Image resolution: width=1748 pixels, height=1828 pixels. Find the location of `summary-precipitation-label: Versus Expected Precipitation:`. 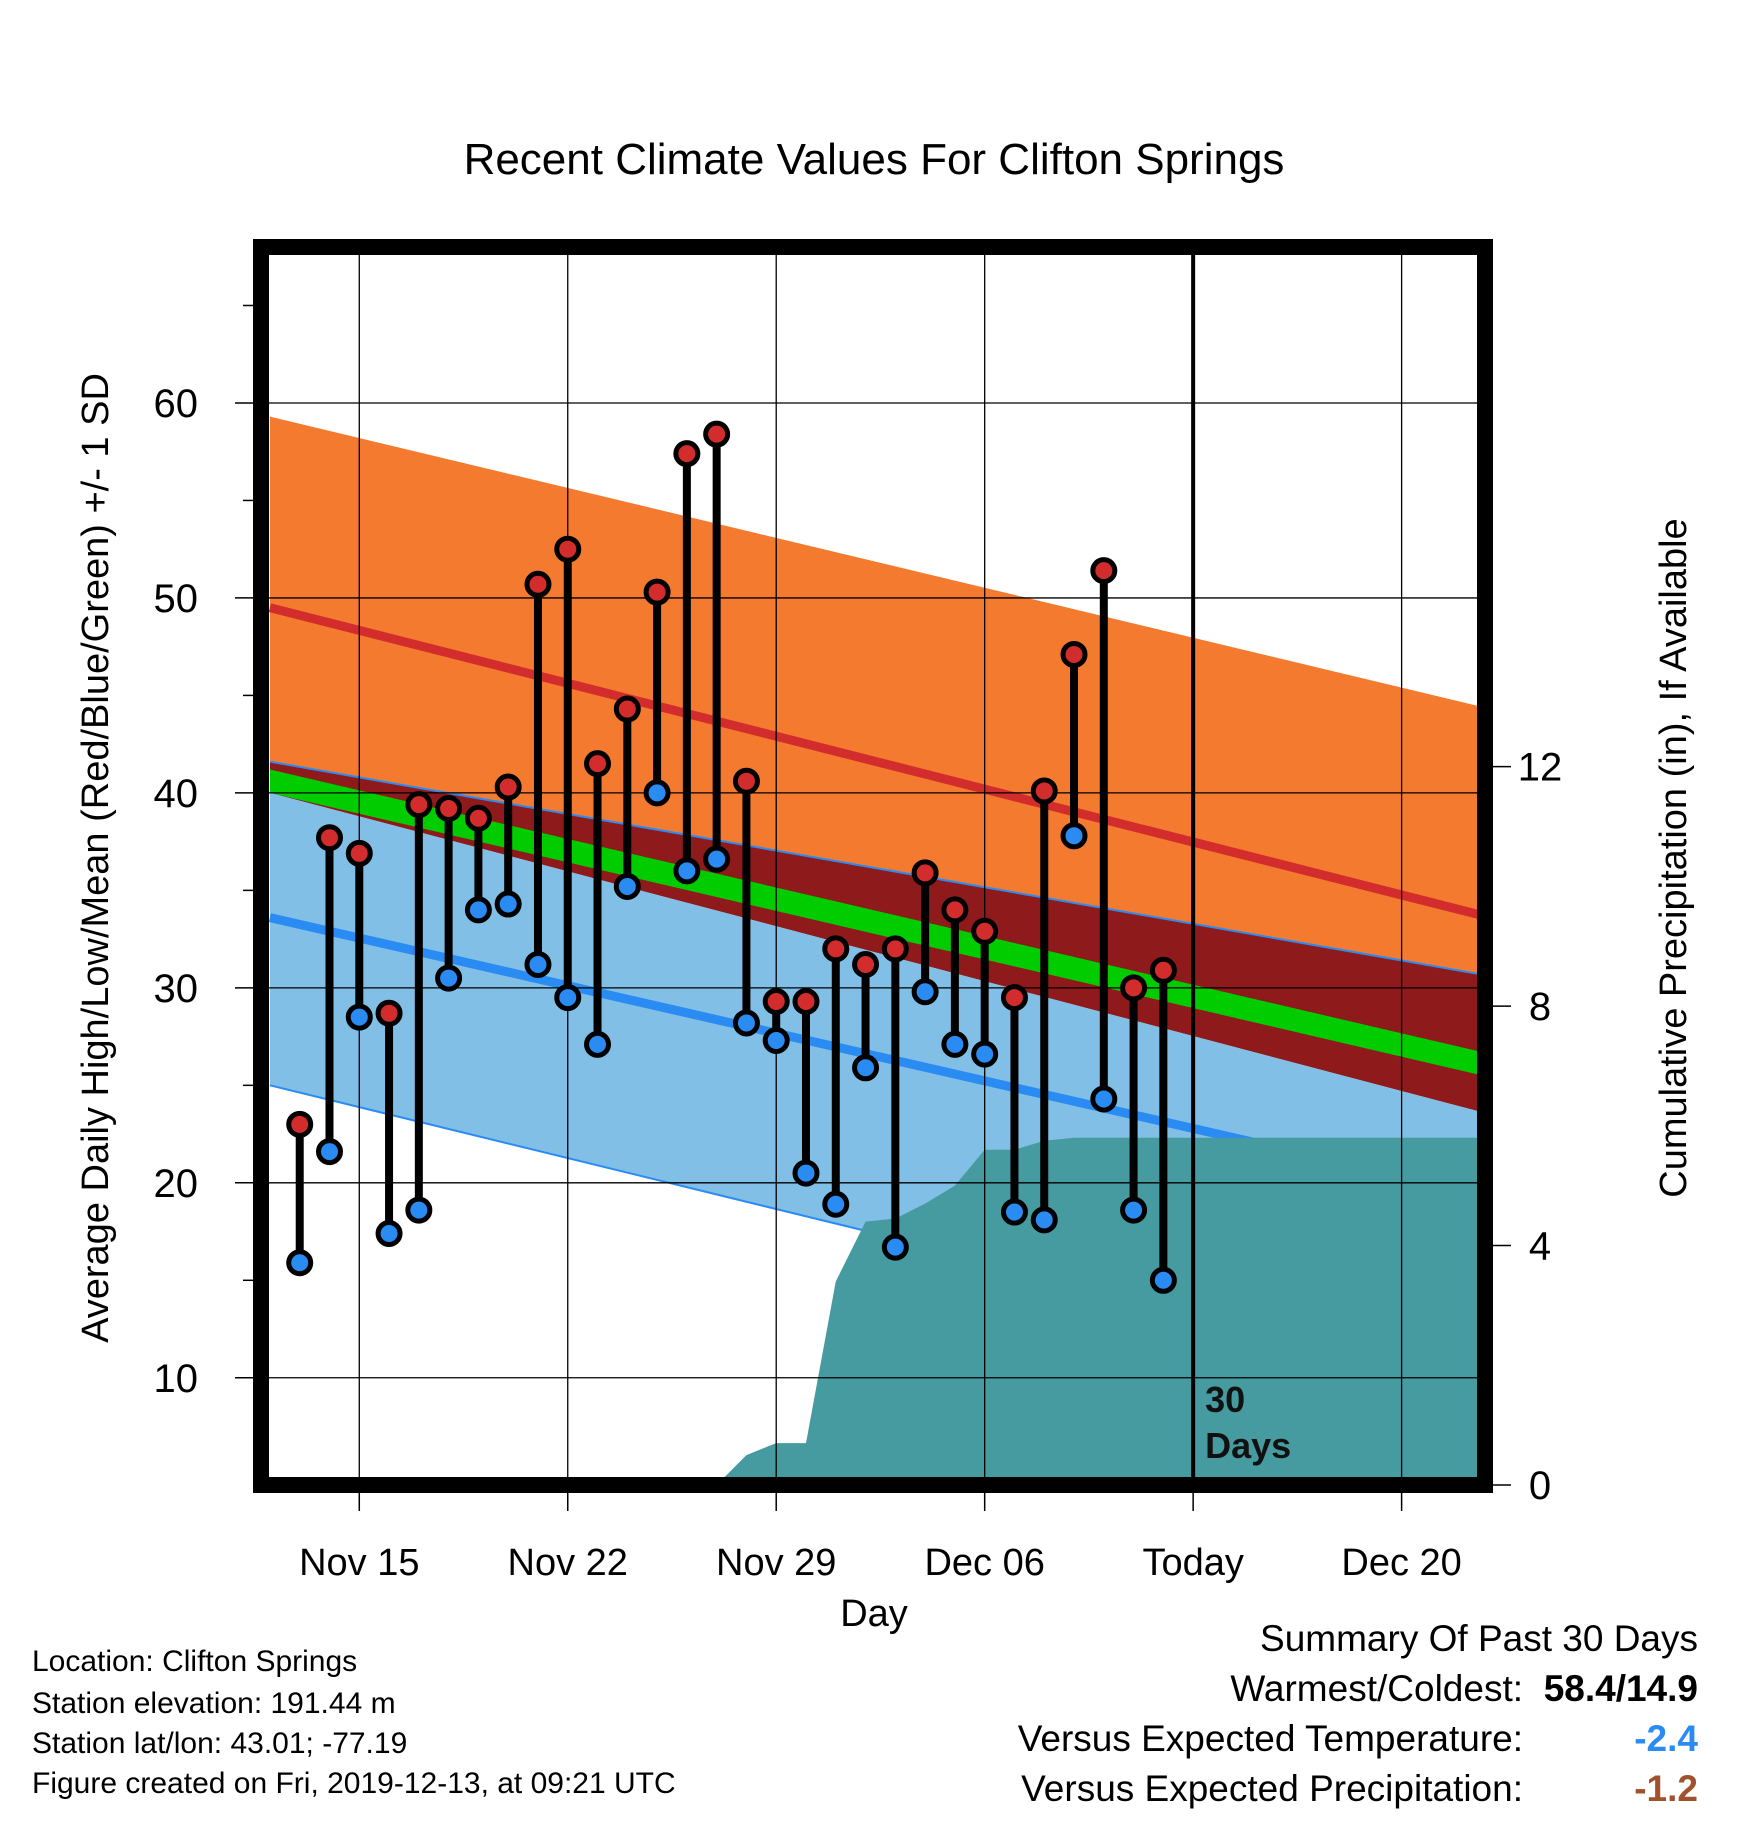

summary-precipitation-label: Versus Expected Precipitation: is located at coordinates (1272, 1788).